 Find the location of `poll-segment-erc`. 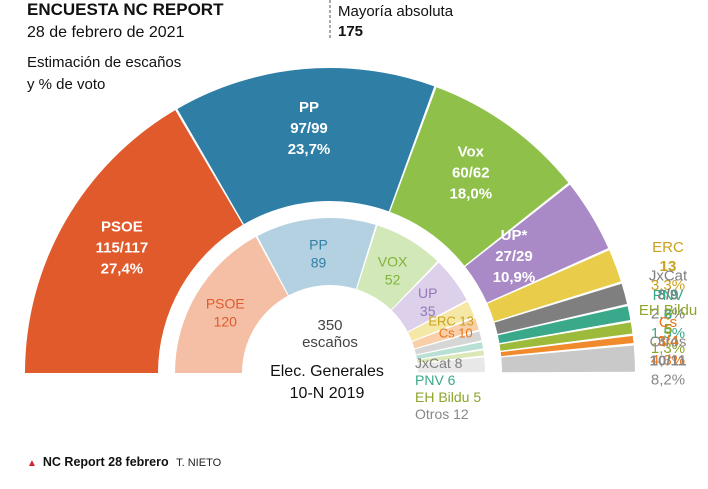

poll-segment-erc is located at coordinates (554, 286).